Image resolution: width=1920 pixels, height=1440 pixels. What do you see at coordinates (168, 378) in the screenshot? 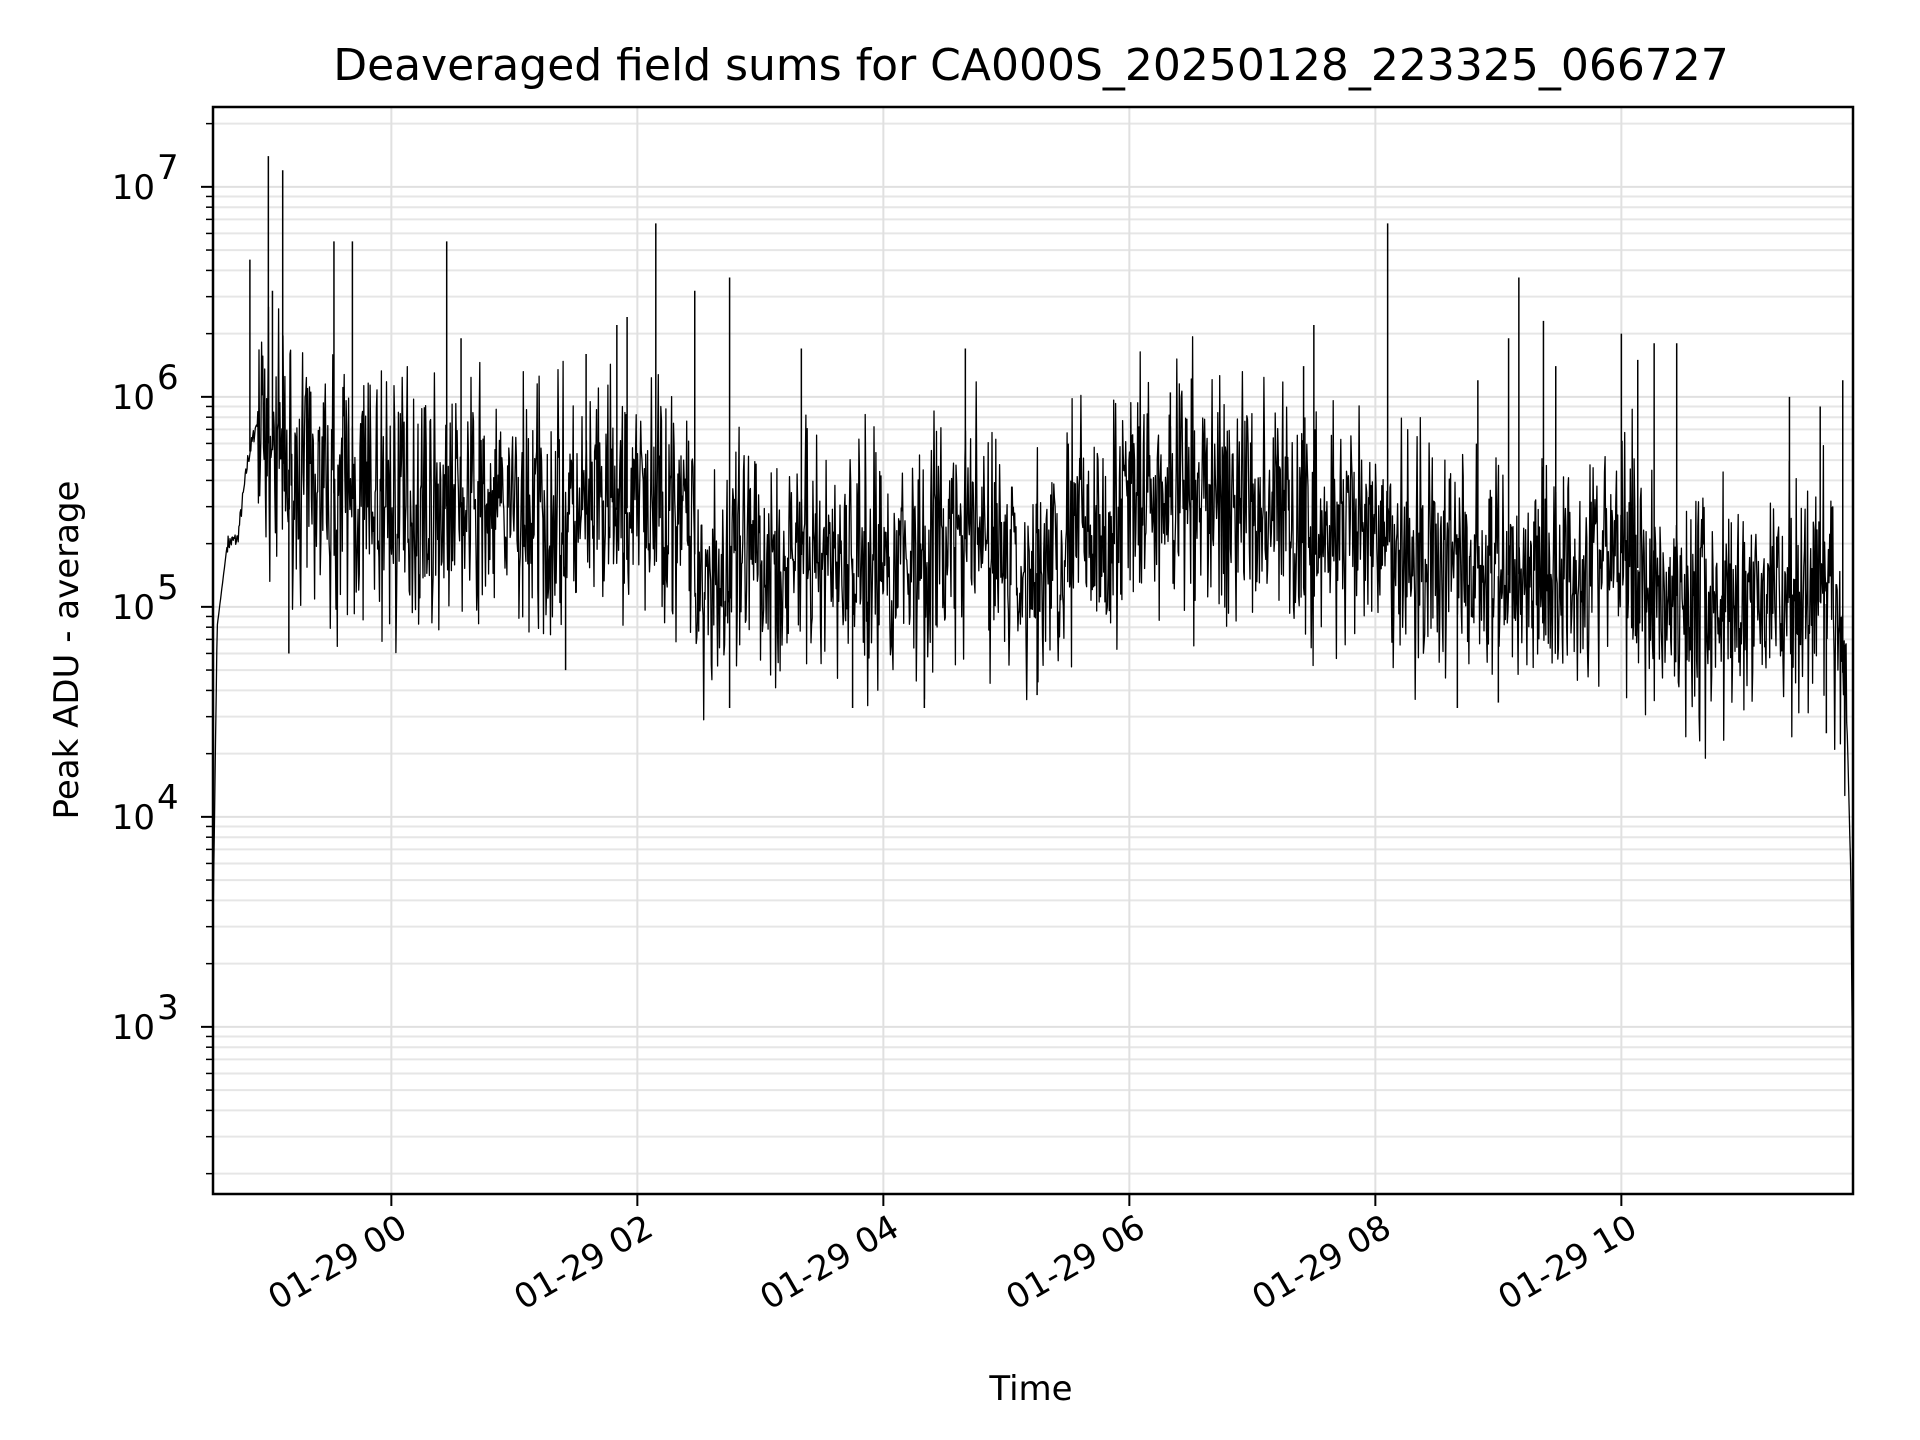
I see `y-tick-exponent: 6` at bounding box center [168, 378].